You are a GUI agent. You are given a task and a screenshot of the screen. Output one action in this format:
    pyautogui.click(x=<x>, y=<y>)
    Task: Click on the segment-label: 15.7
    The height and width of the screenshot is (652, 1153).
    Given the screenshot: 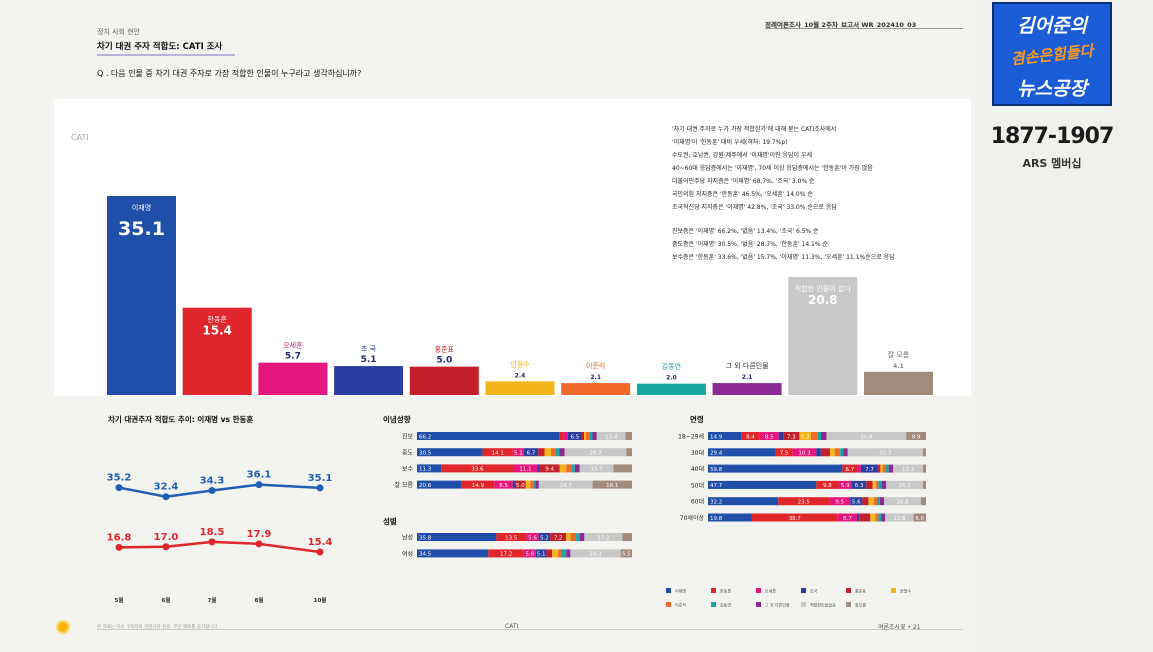 What is the action you would take?
    pyautogui.click(x=597, y=470)
    